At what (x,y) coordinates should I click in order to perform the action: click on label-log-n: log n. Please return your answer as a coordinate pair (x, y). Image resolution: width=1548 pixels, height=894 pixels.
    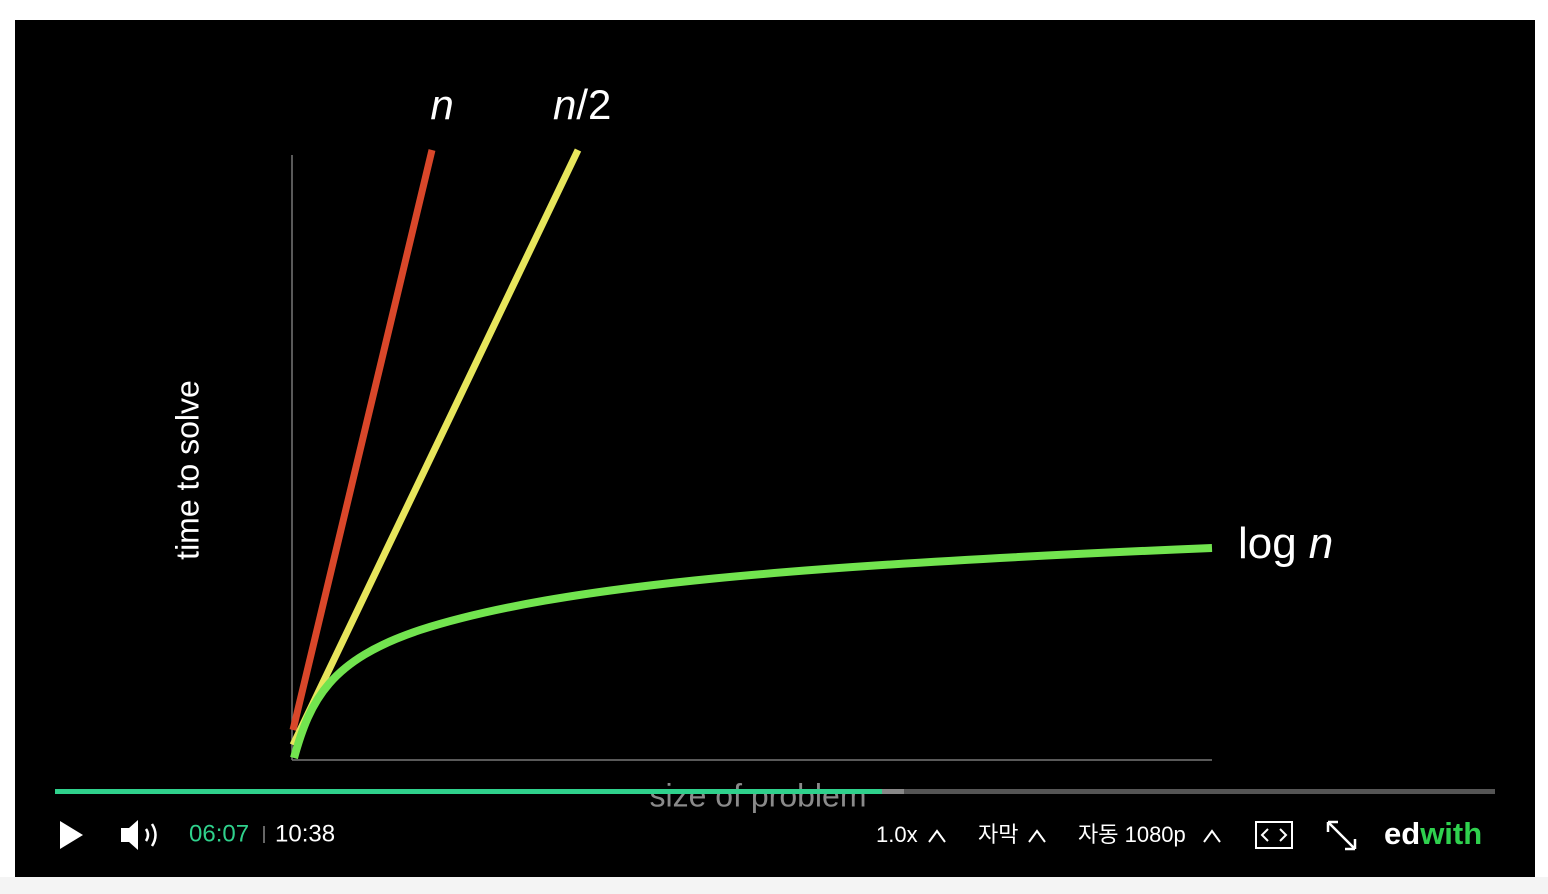
    Looking at the image, I should click on (1285, 543).